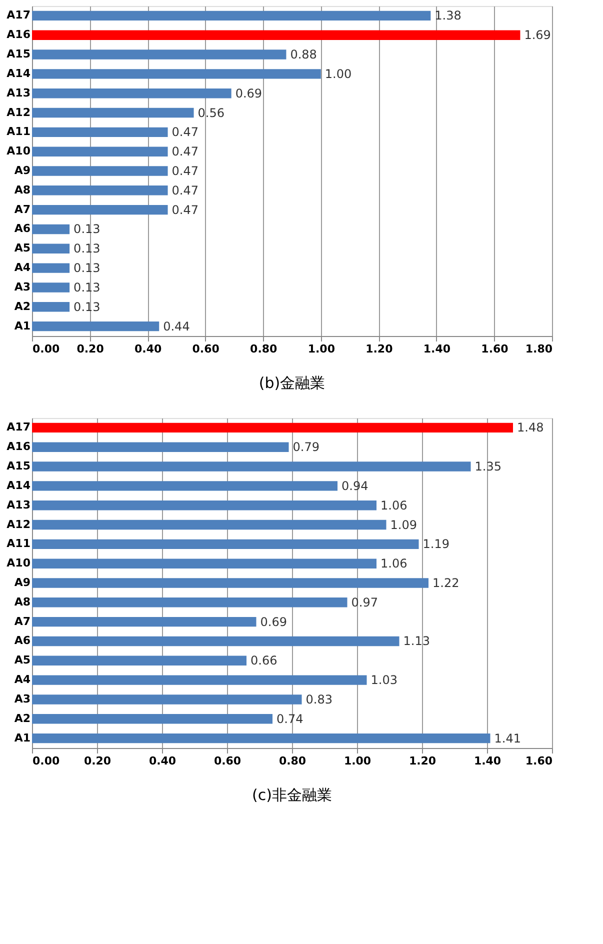 Image resolution: width=603 pixels, height=944 pixels. Describe the element at coordinates (539, 349) in the screenshot. I see `x-tick-label: 1.80` at that location.